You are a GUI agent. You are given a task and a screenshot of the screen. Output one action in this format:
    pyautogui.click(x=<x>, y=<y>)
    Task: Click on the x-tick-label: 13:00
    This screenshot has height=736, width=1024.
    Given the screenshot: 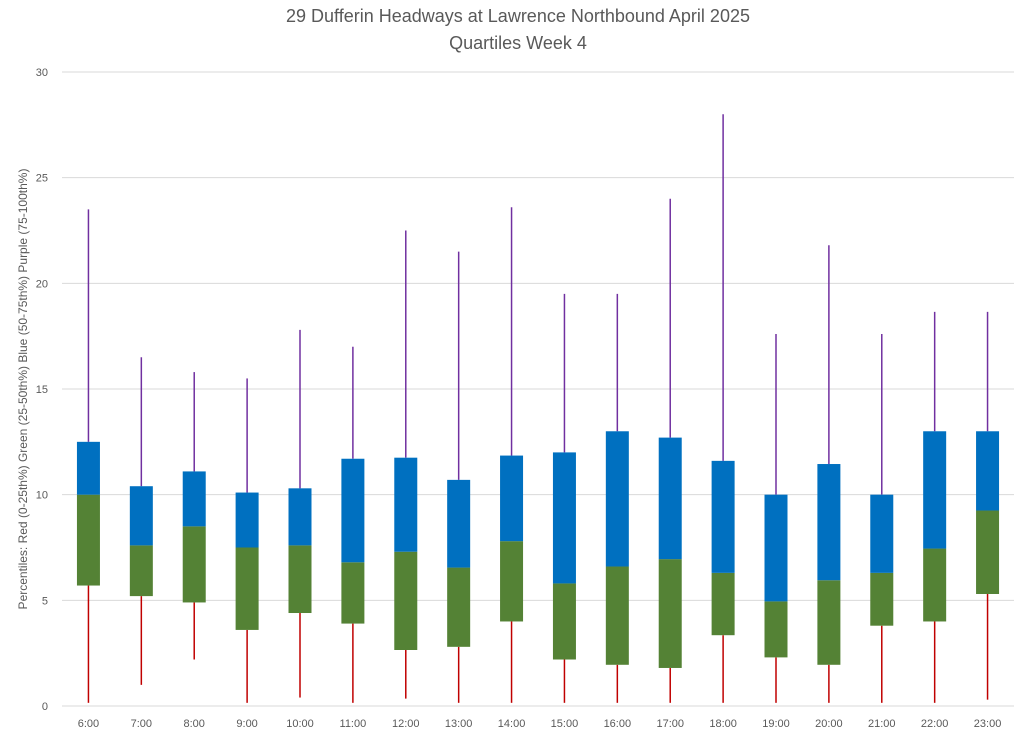 What is the action you would take?
    pyautogui.click(x=459, y=724)
    